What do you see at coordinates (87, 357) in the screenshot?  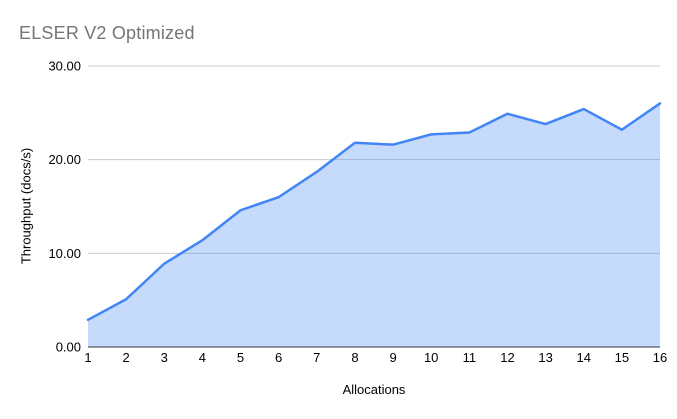 I see `x-tick-label: 1` at bounding box center [87, 357].